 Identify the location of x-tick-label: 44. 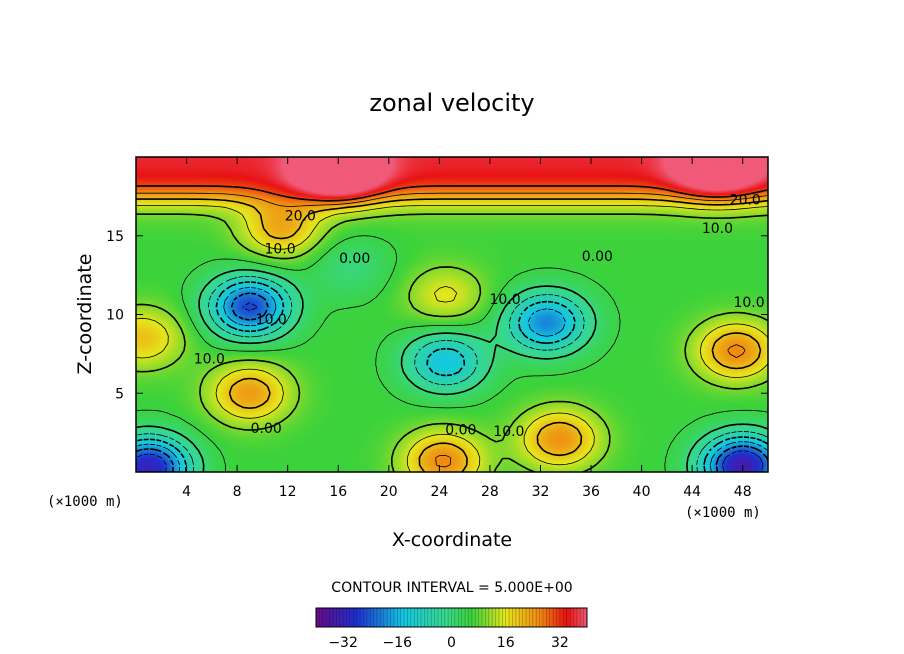
(692, 492).